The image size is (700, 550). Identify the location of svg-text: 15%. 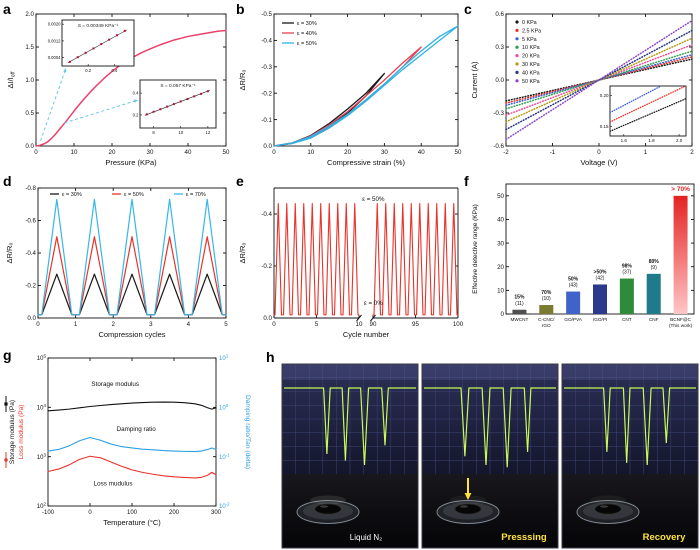
(519, 298).